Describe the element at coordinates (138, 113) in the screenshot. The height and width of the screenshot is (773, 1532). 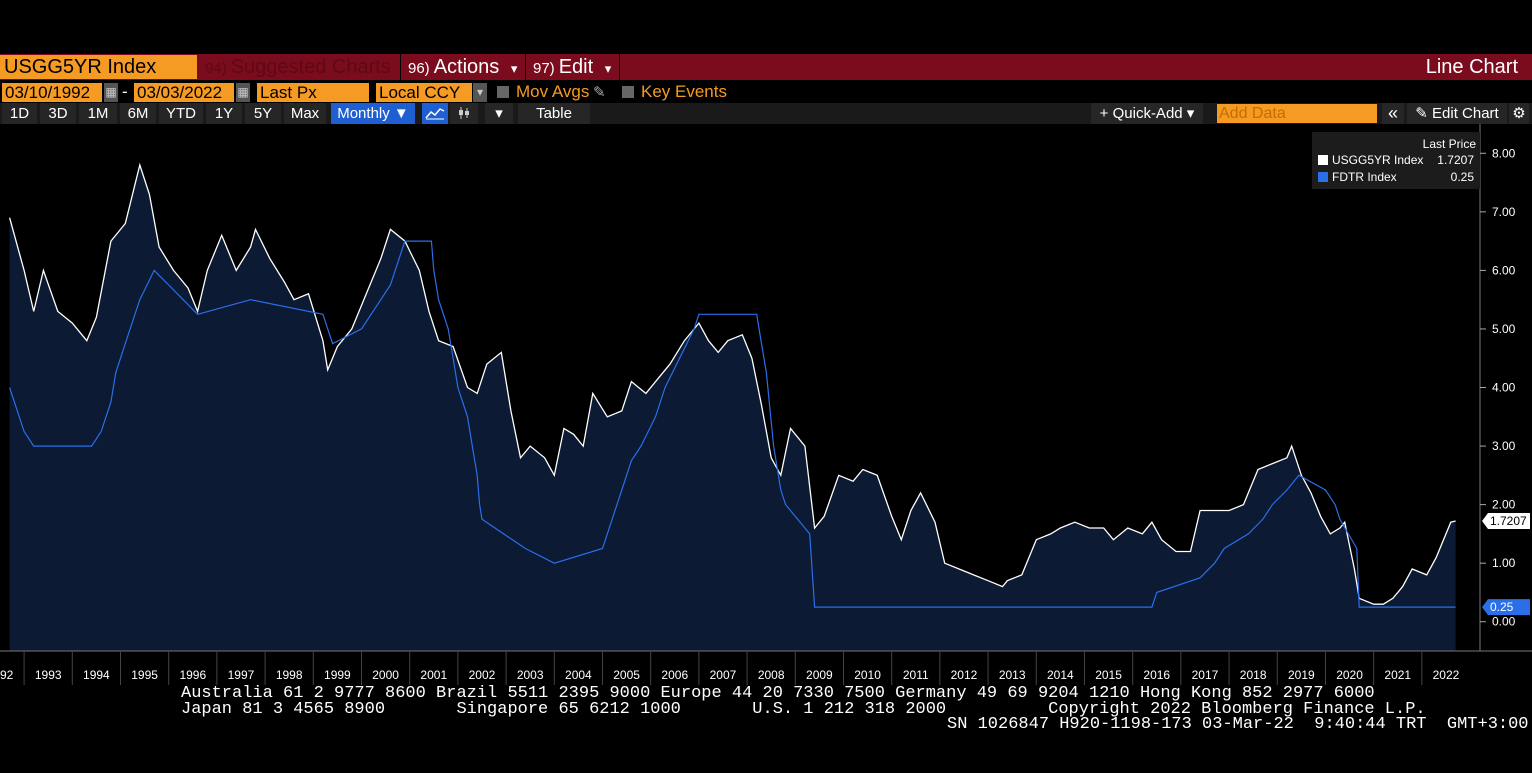
I see `period-6m-button: 6M` at that location.